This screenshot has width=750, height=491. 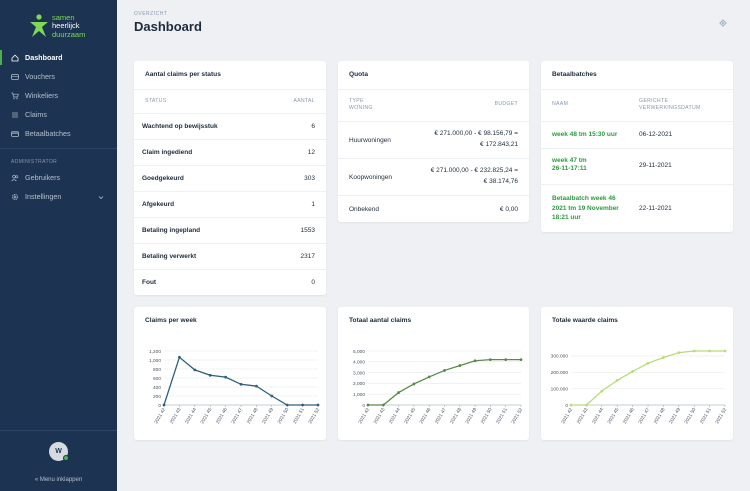 I want to click on column-header-name: NAAM, so click(x=560, y=104).